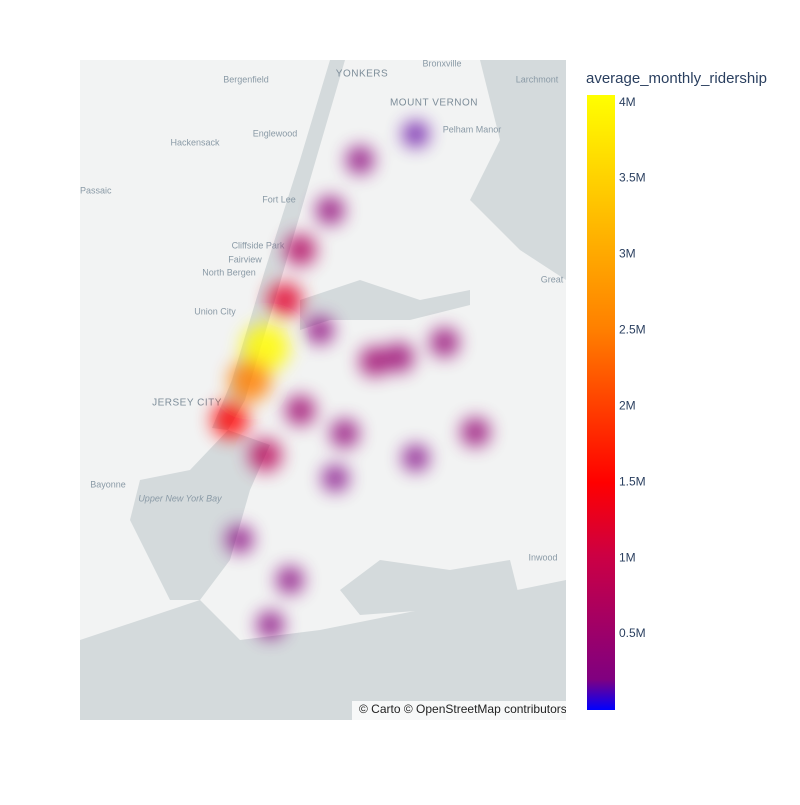 The image size is (800, 805). I want to click on attribution-box, so click(459, 710).